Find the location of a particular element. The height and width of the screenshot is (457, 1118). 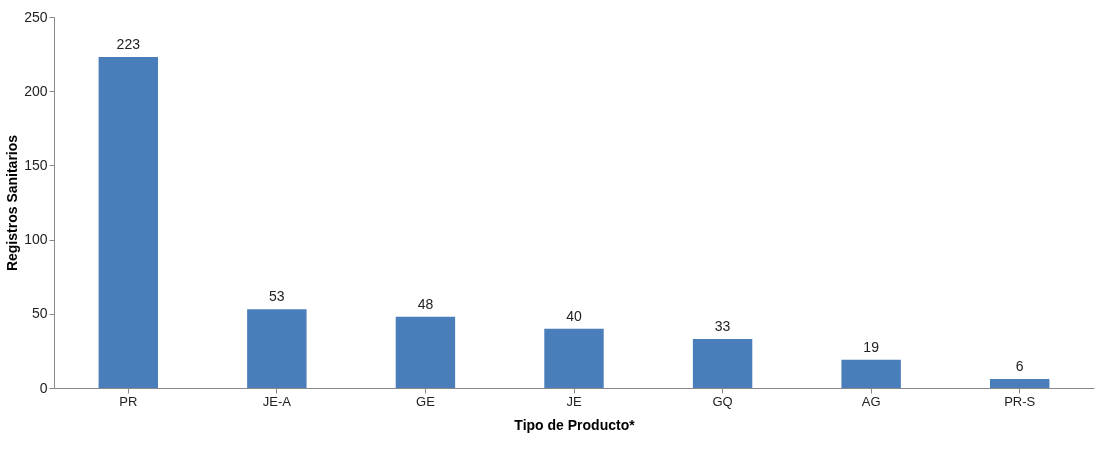

data-label: 6 is located at coordinates (1019, 366).